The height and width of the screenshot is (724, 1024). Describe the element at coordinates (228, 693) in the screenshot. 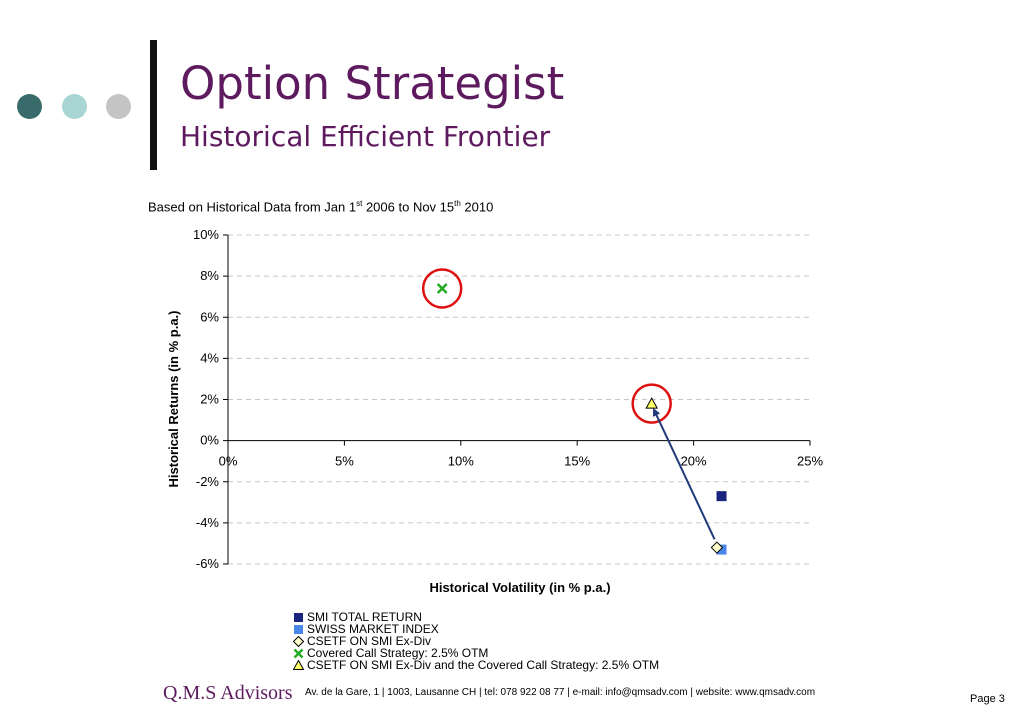

I see `brand-logo-text: Q.M.S Advisors` at that location.